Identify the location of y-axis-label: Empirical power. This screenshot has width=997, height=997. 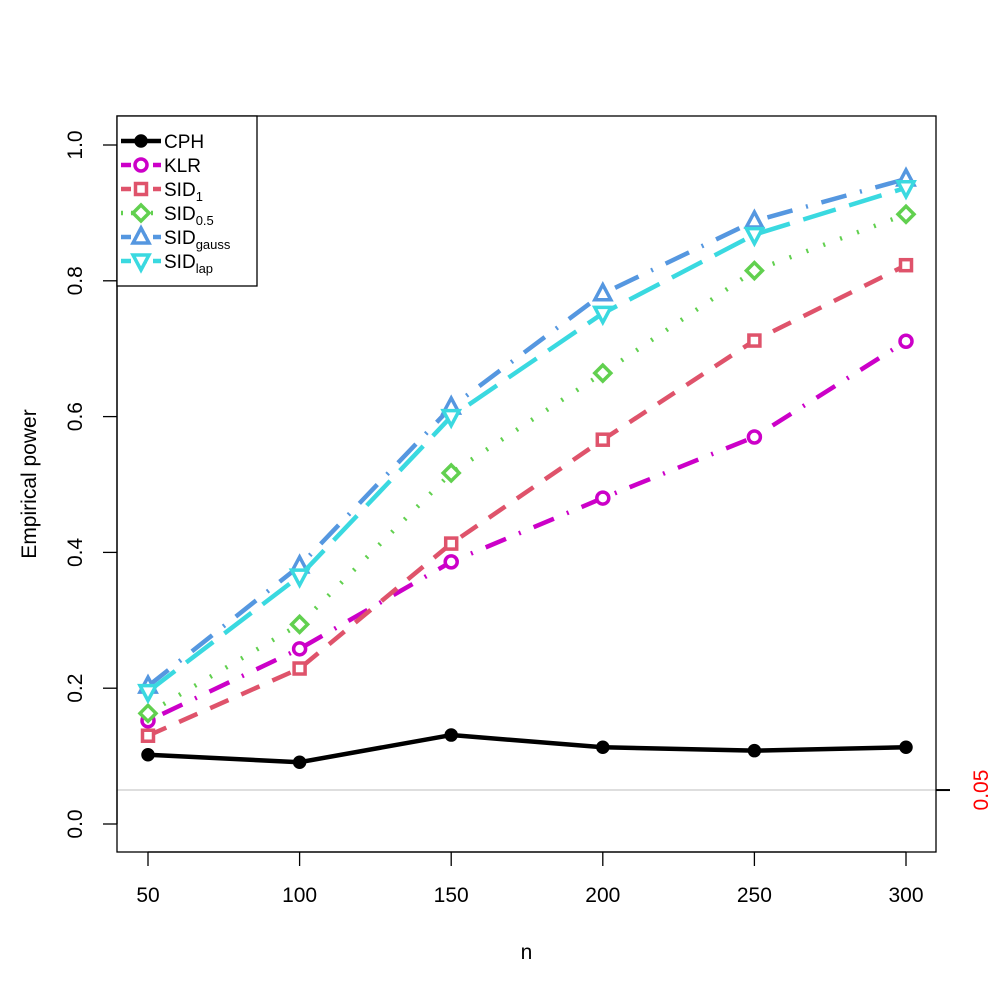
(29, 483).